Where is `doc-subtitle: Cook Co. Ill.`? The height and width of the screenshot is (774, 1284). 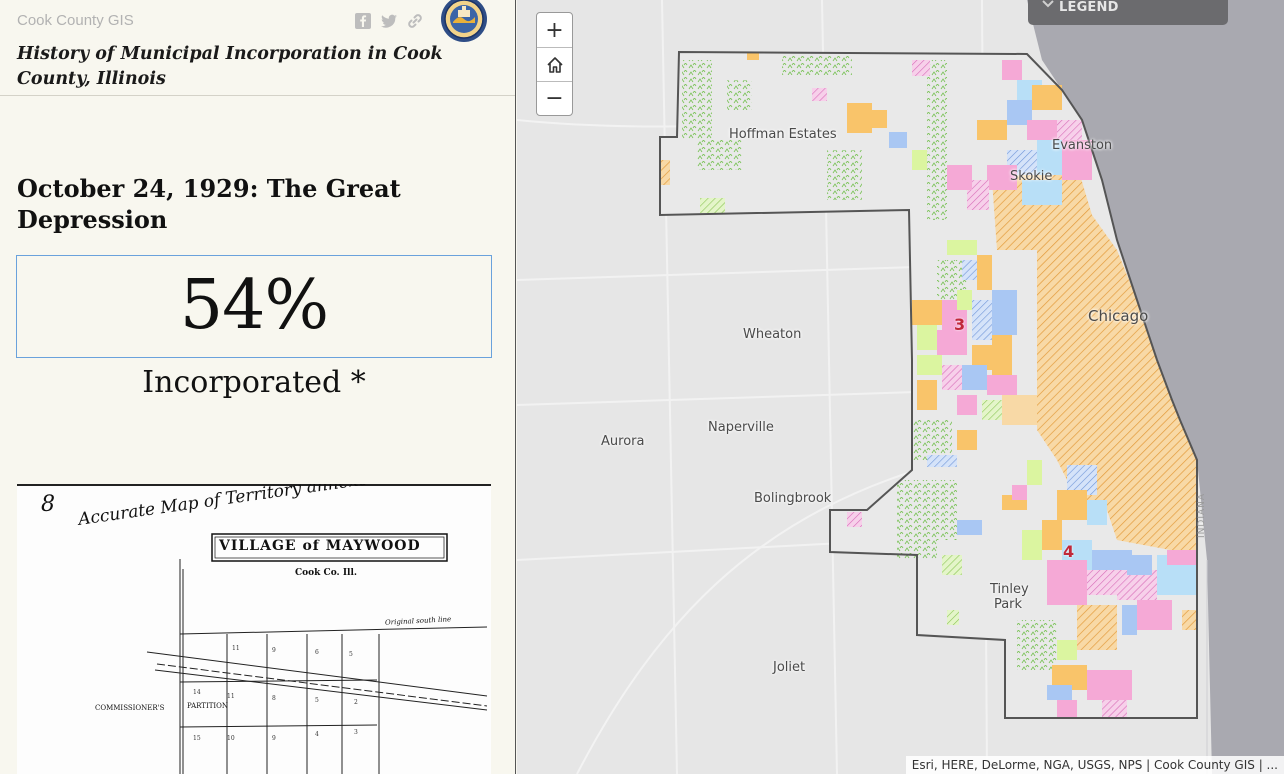
doc-subtitle: Cook Co. Ill. is located at coordinates (326, 573).